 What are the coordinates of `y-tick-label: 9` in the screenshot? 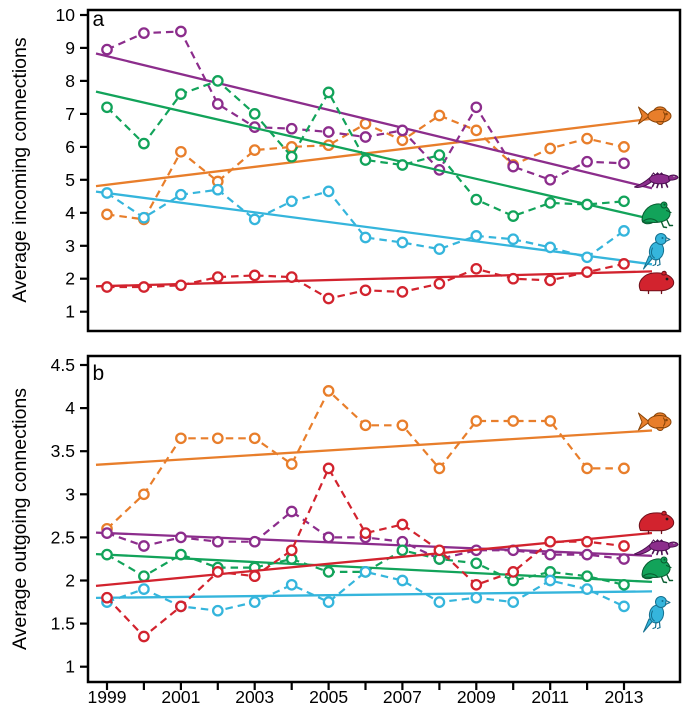 It's located at (70, 48).